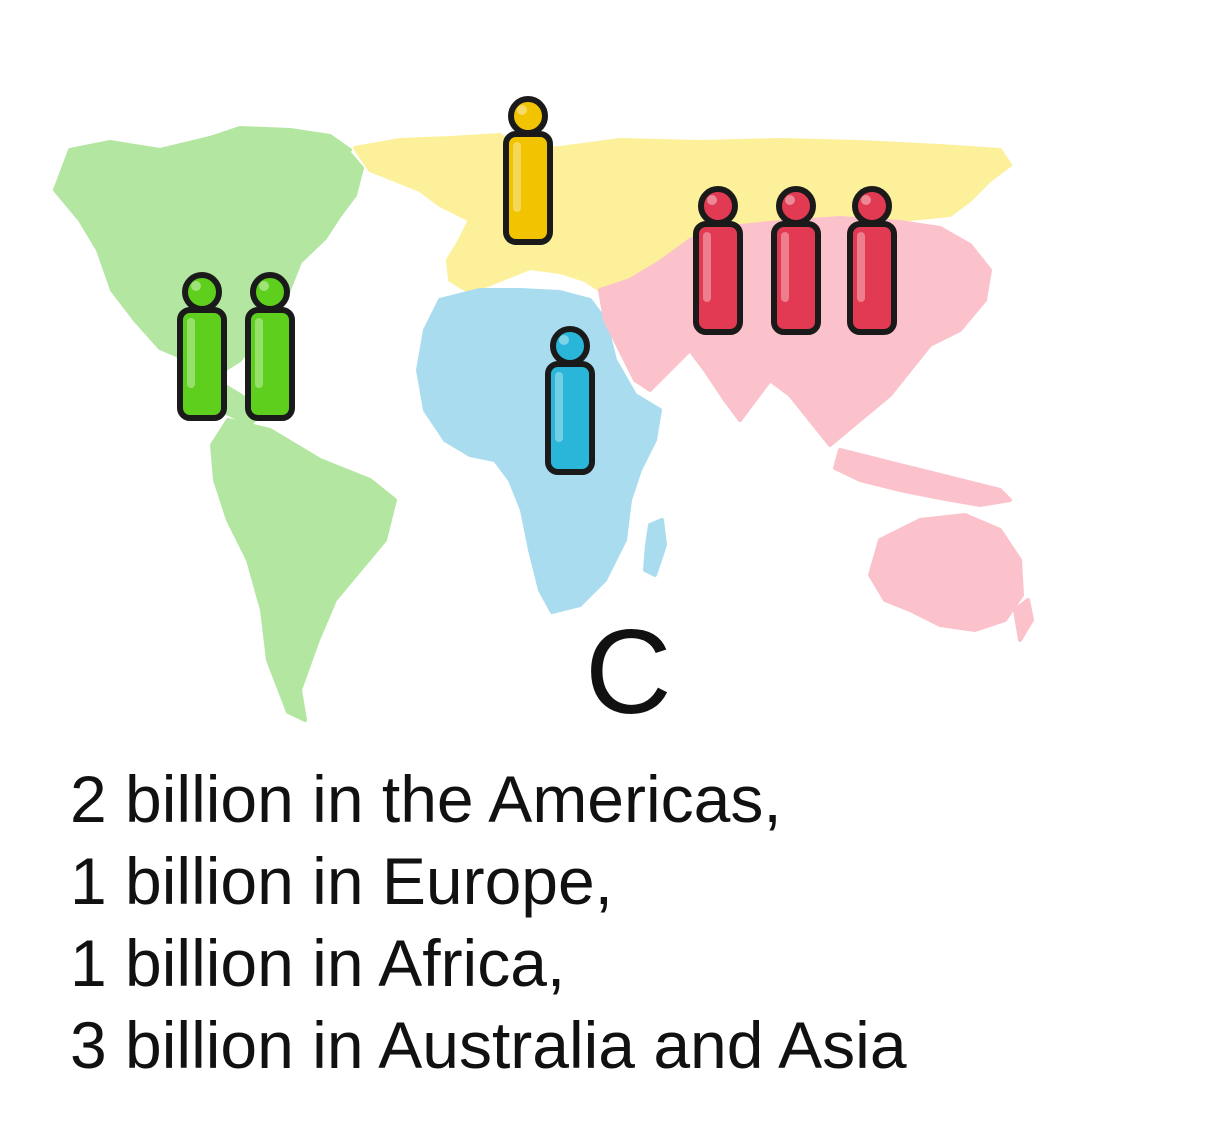 The image size is (1218, 1127). I want to click on region-asia-islands, so click(922, 477).